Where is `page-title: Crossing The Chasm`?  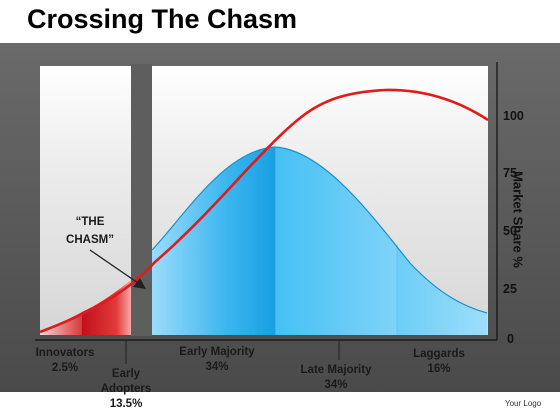 page-title: Crossing The Chasm is located at coordinates (162, 19).